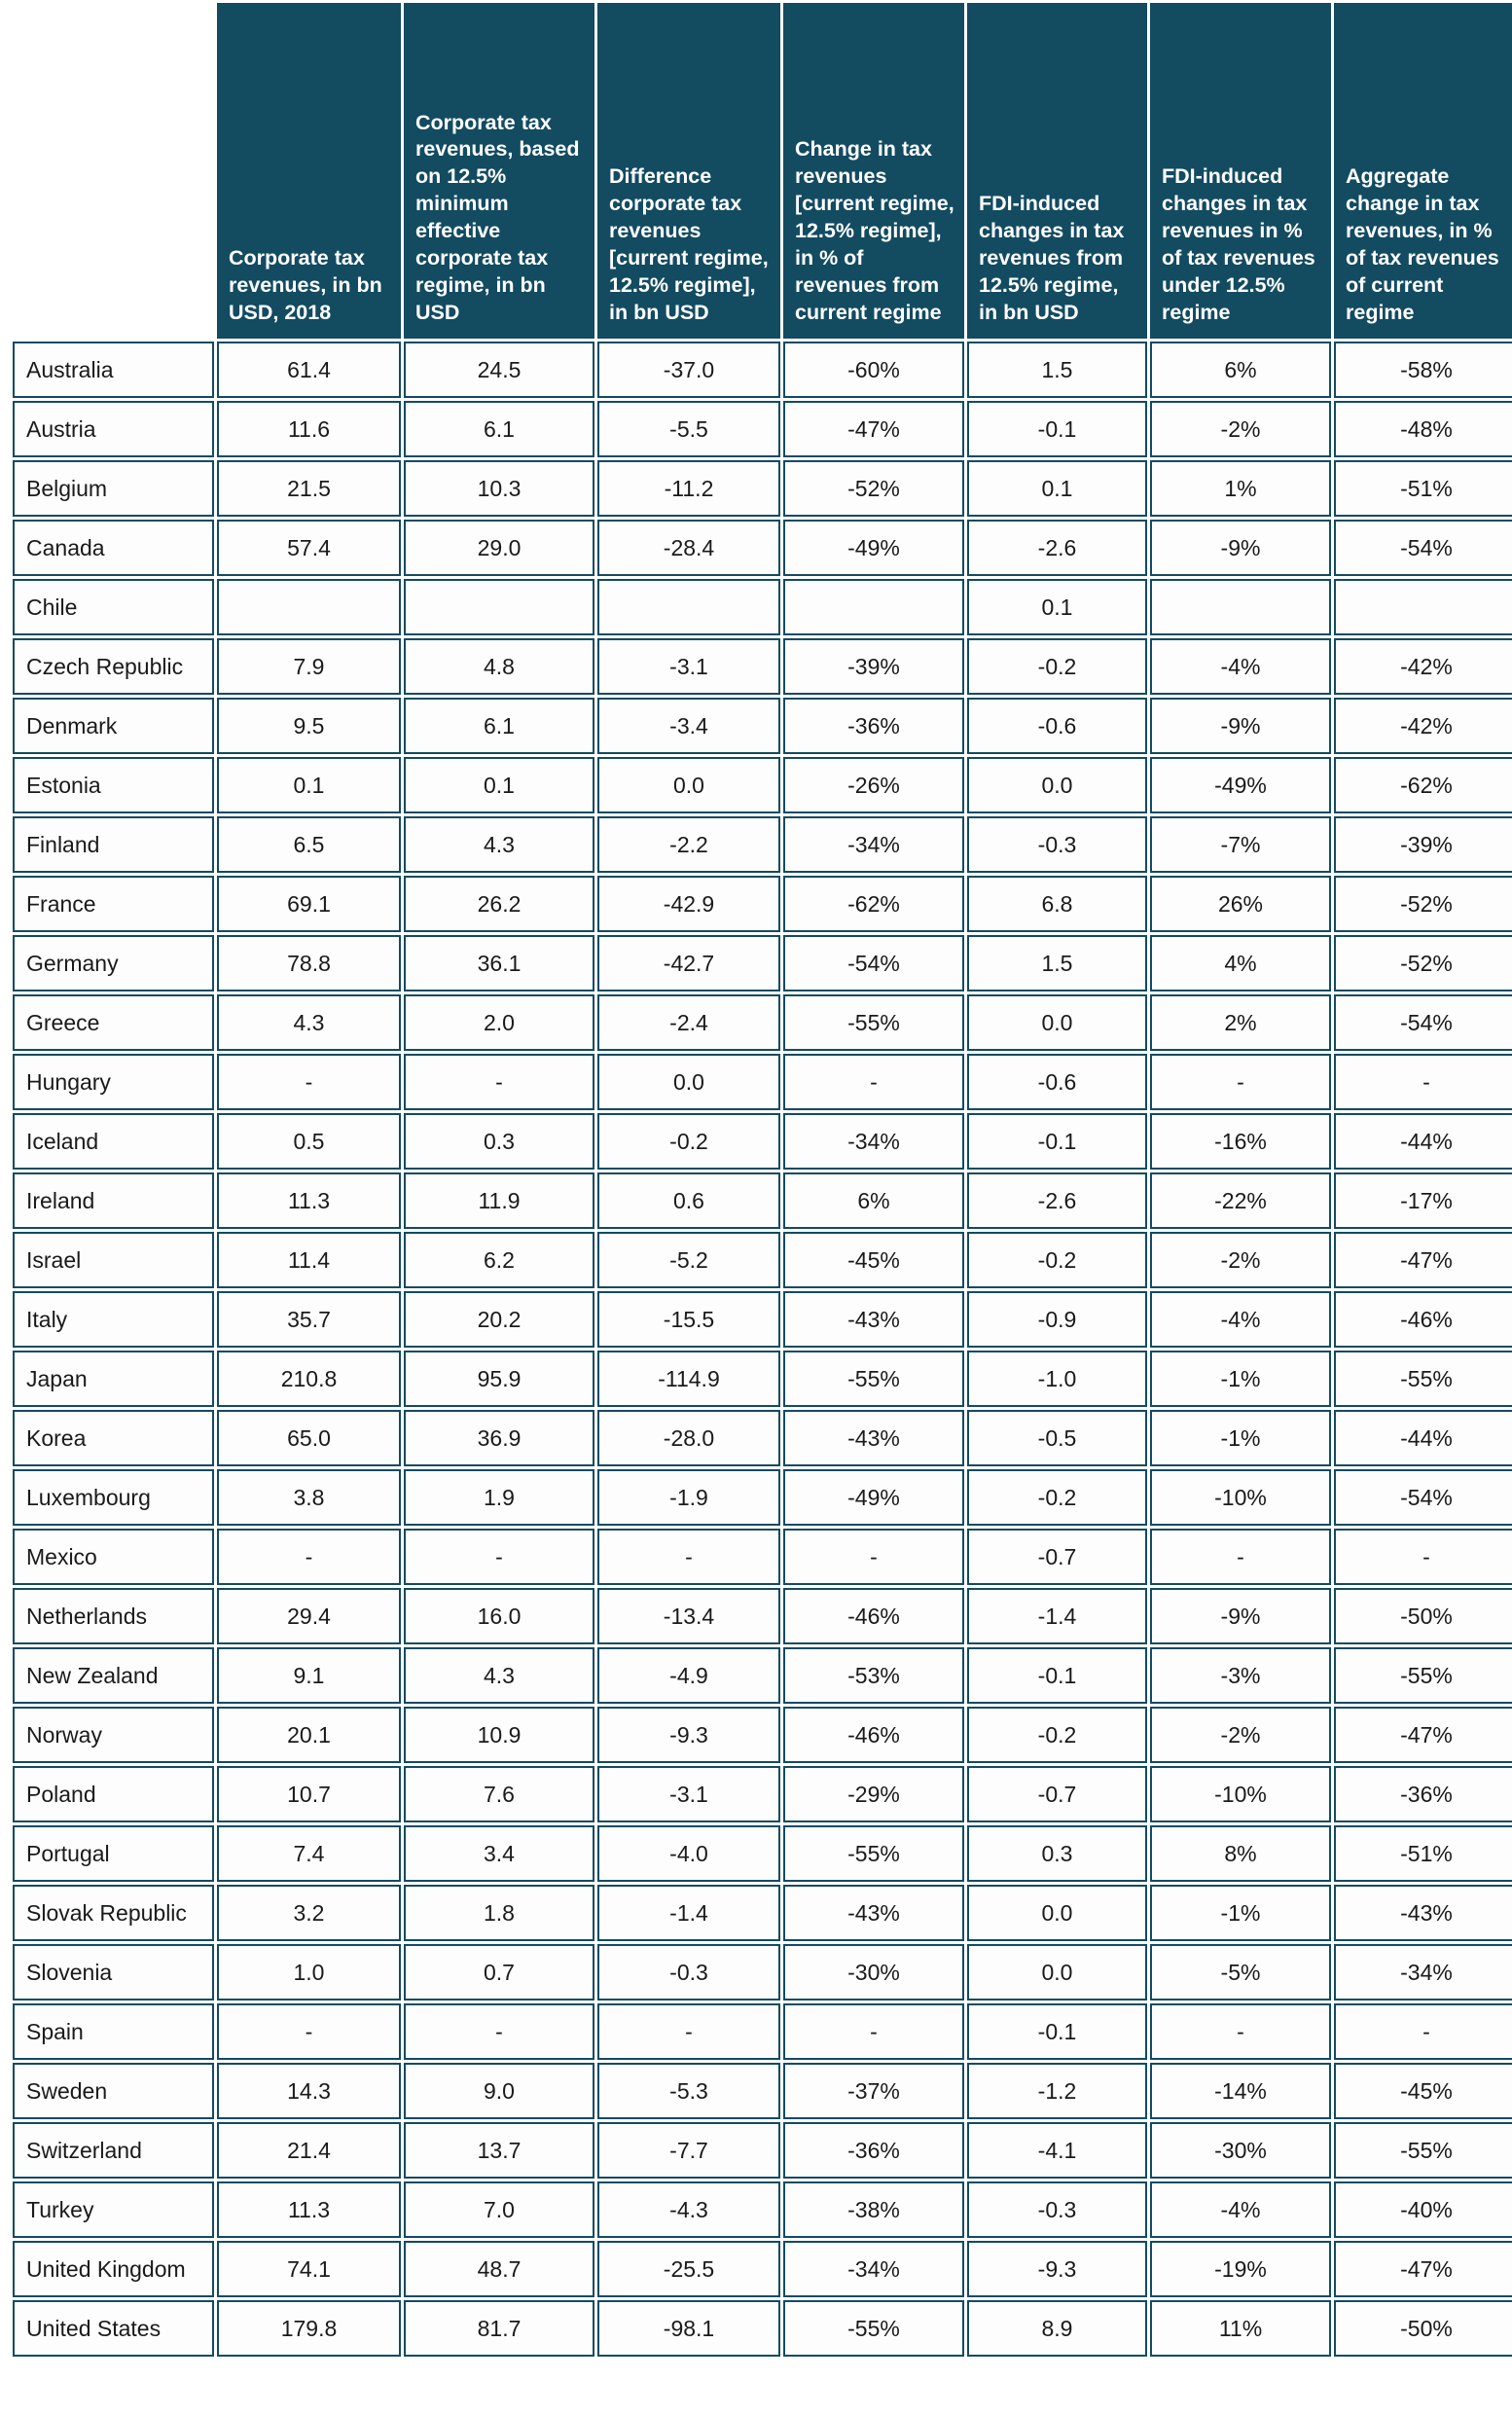  Describe the element at coordinates (873, 1794) in the screenshot. I see `cell-change_pct: -29%` at that location.